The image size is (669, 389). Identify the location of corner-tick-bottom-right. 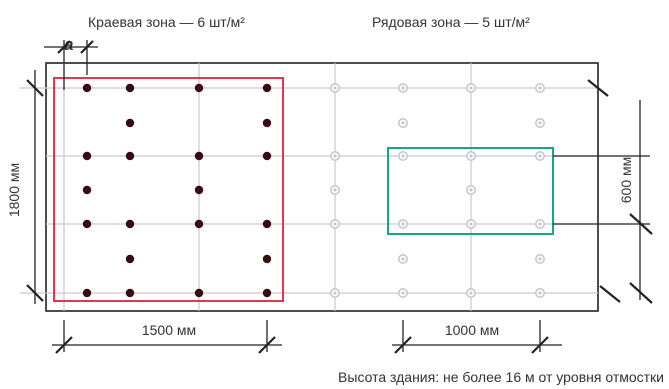
(610, 294).